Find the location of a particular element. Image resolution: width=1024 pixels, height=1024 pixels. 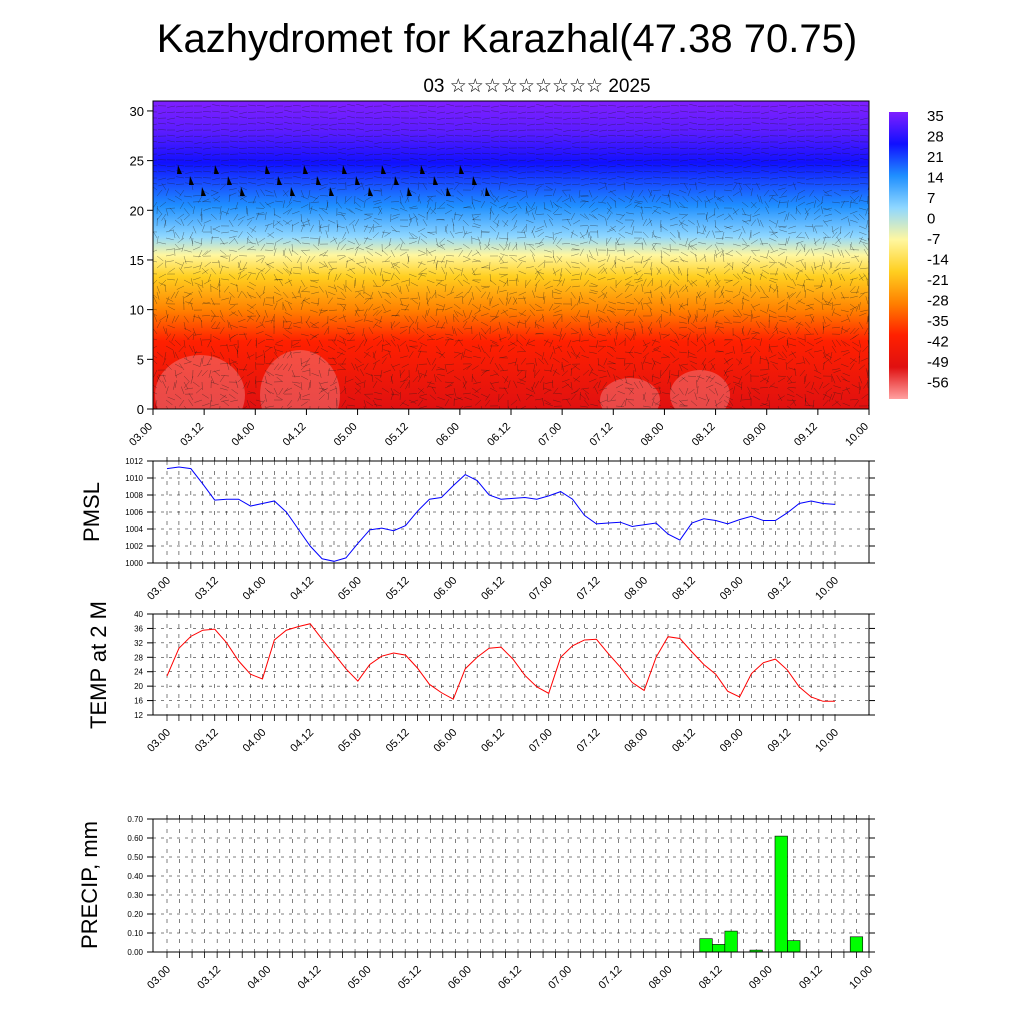

x-tick-label: 03.00 is located at coordinates (159, 978).